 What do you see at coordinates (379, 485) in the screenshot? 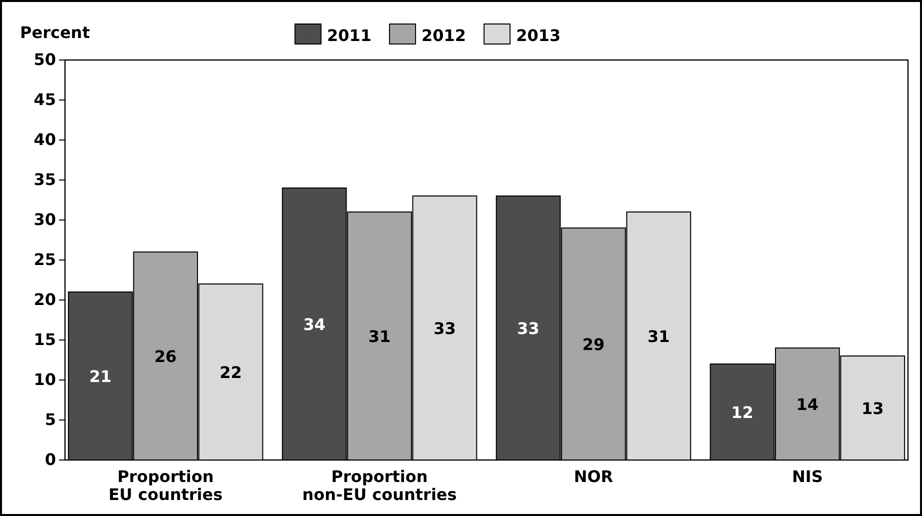
I see `x-tick-label: Proportion non-EU countries` at bounding box center [379, 485].